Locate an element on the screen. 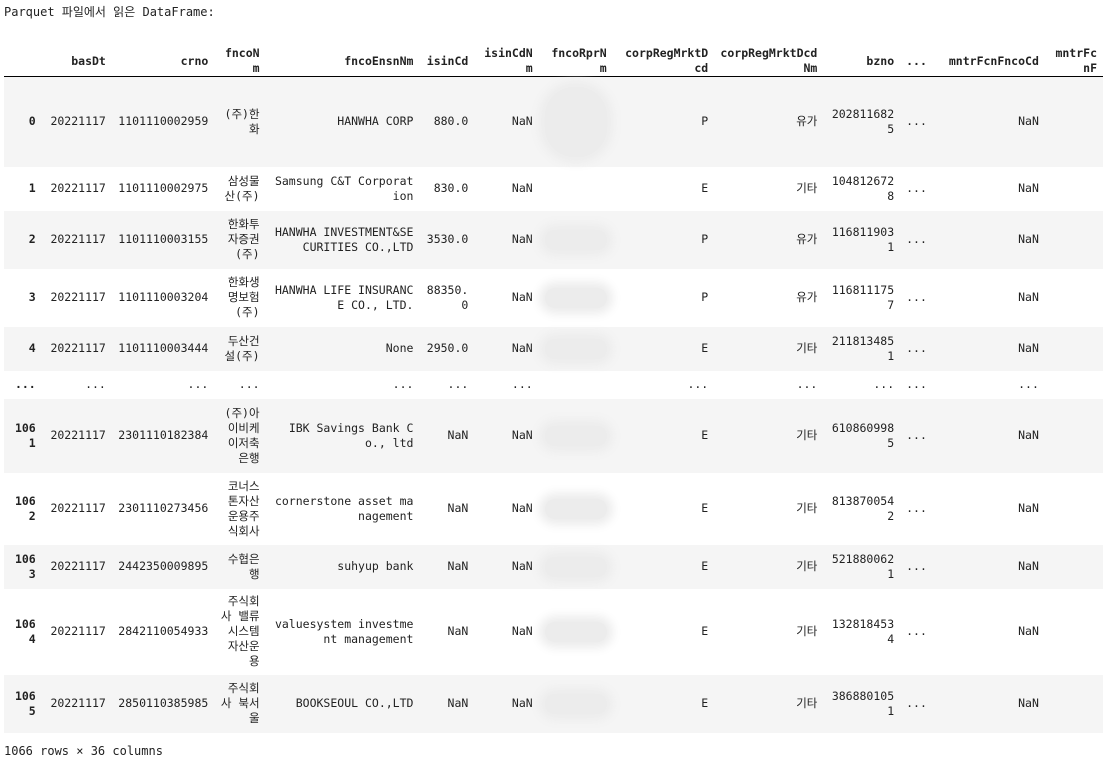 The height and width of the screenshot is (762, 1103). table-cell: 8138700542 is located at coordinates (863, 508).